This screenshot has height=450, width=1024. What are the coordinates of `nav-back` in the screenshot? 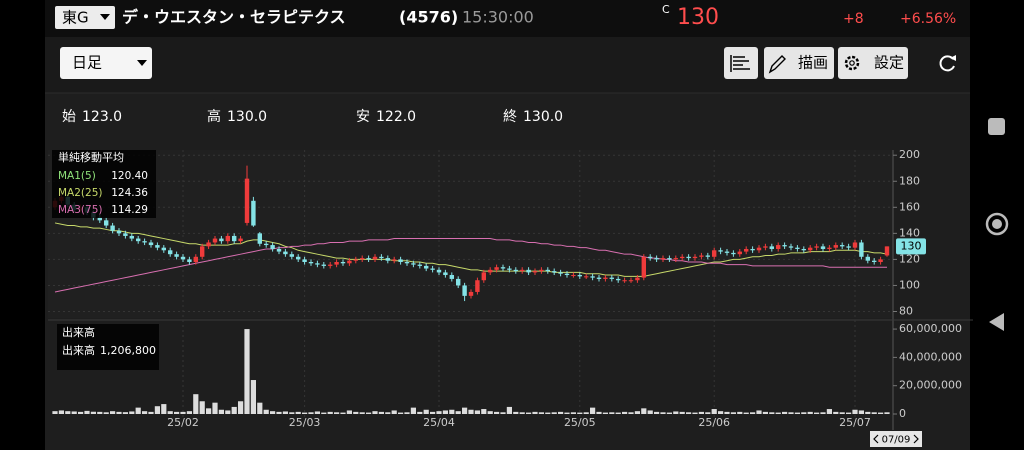 It's located at (996, 322).